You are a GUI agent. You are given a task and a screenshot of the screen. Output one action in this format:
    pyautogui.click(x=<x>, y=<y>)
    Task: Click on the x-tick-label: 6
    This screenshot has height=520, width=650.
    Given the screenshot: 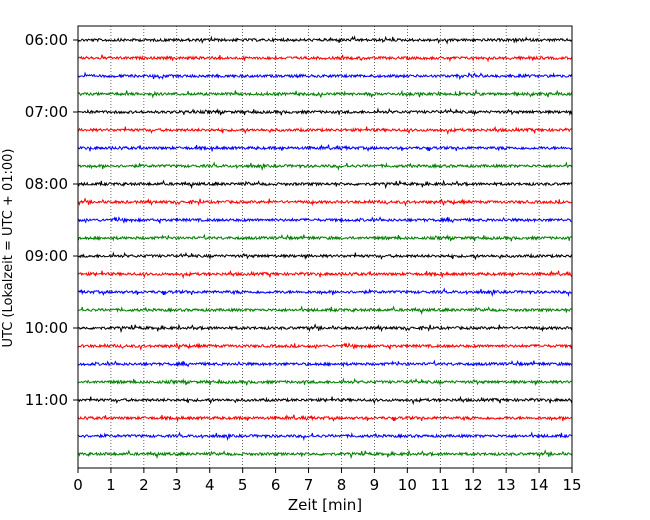 What is the action you would take?
    pyautogui.click(x=276, y=485)
    